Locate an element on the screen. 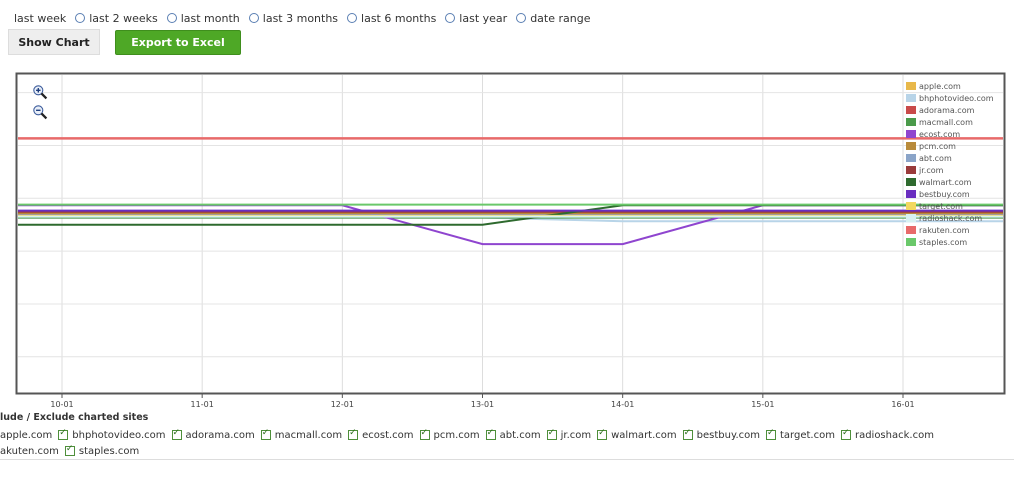 This screenshot has width=1024, height=478. export-to-excel-button: Export to Excel is located at coordinates (178, 42).